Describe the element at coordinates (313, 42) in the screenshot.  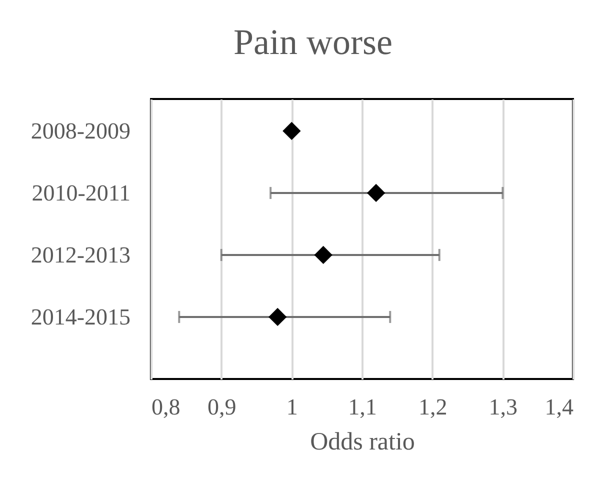
I see `chart-title: Pain worse` at that location.